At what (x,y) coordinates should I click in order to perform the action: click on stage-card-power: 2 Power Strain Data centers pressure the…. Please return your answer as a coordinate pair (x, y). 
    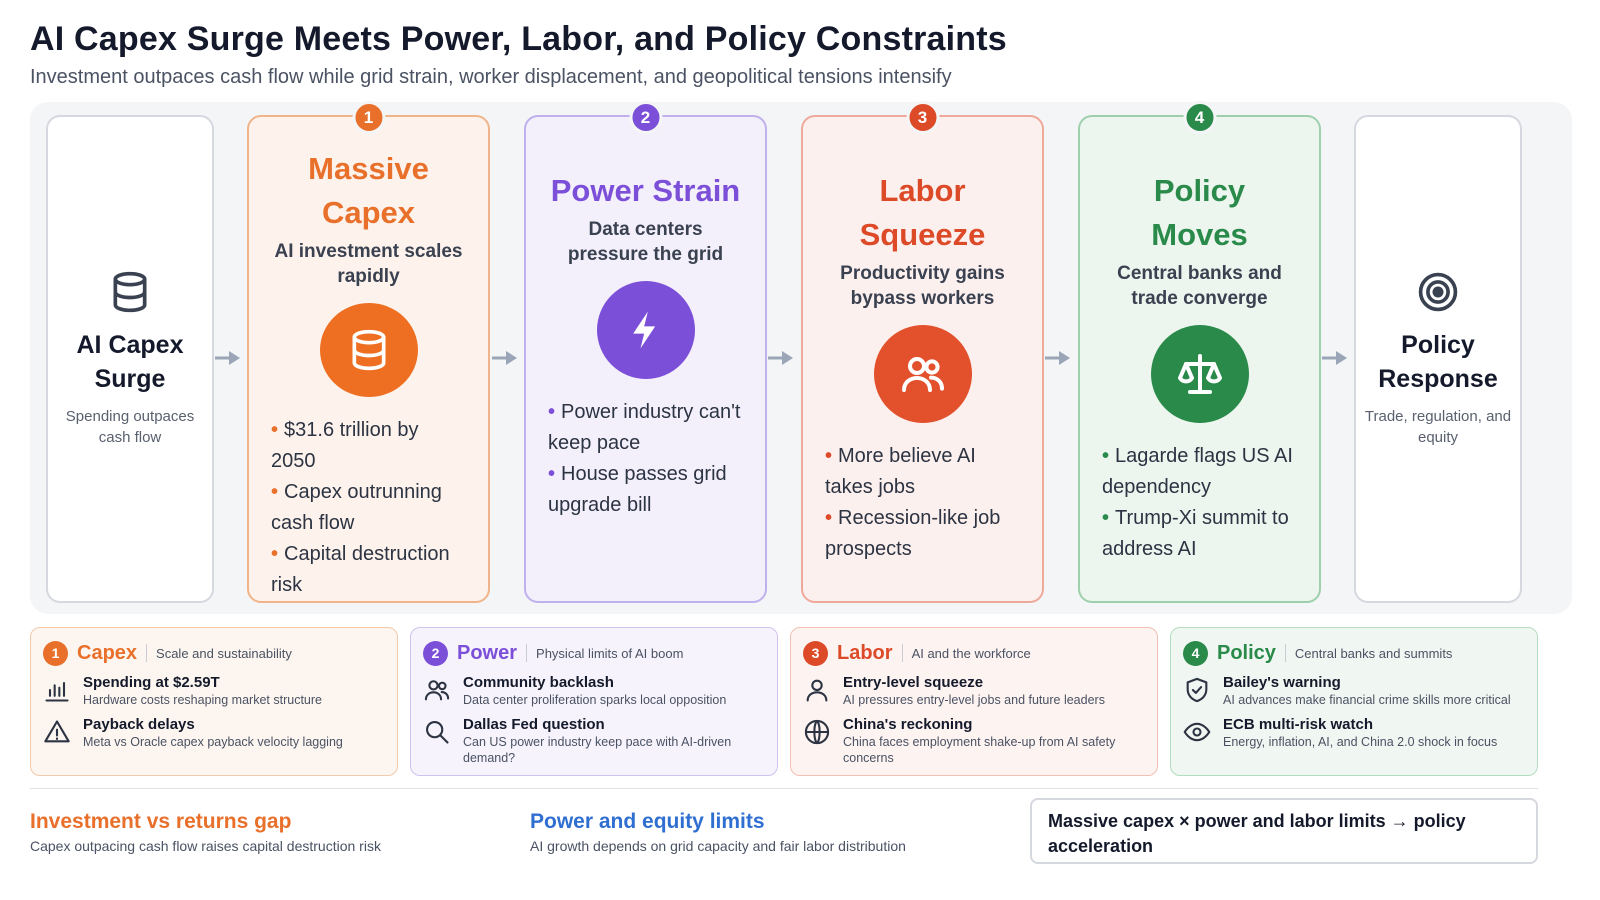
    Looking at the image, I should click on (645, 352).